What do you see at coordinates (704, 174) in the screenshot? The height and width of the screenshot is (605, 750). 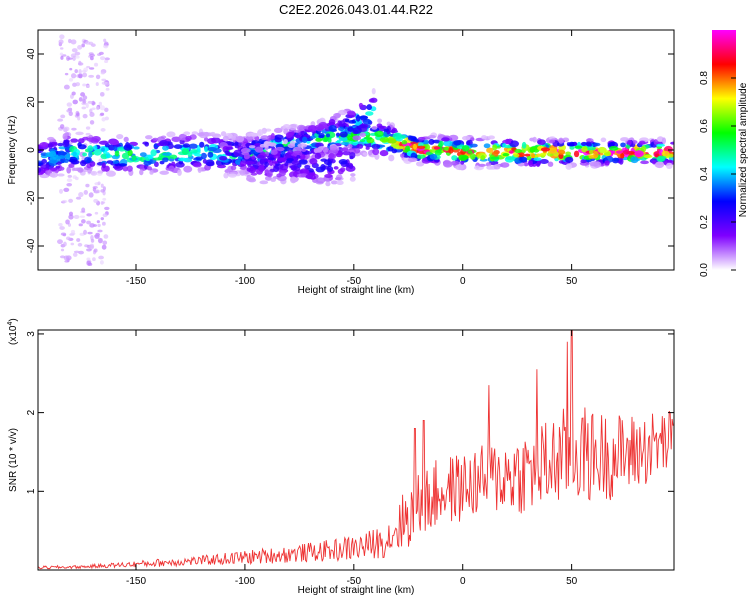 I see `colorbar-tick-label: 0.4` at bounding box center [704, 174].